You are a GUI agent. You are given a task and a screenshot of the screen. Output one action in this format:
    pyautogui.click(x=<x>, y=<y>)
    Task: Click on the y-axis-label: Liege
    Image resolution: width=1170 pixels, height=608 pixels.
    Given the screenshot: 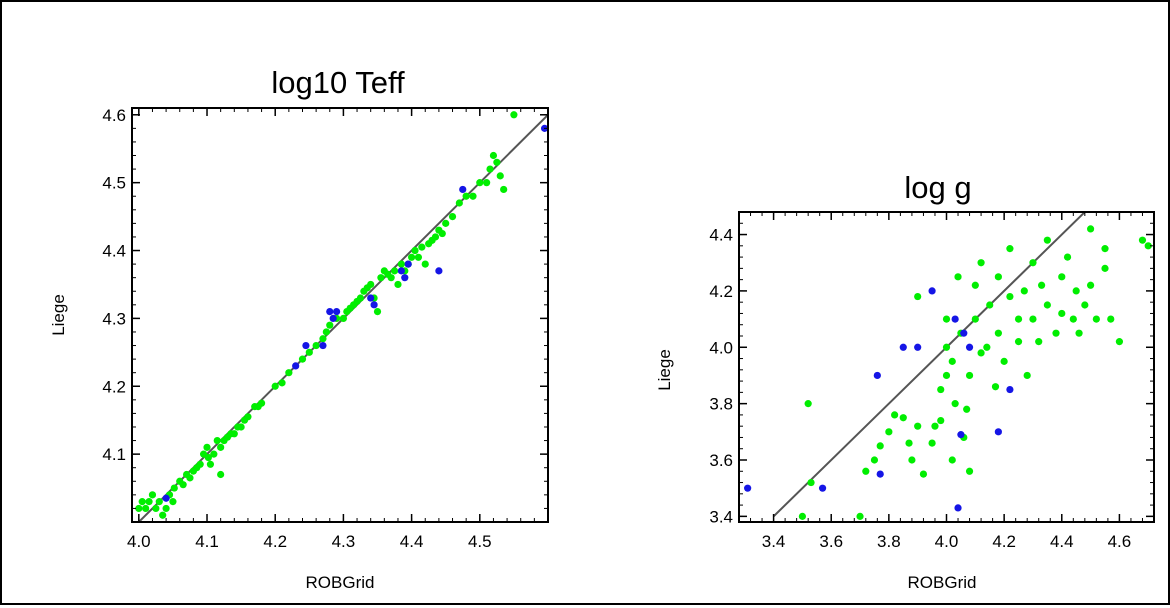 What is the action you would take?
    pyautogui.click(x=664, y=370)
    